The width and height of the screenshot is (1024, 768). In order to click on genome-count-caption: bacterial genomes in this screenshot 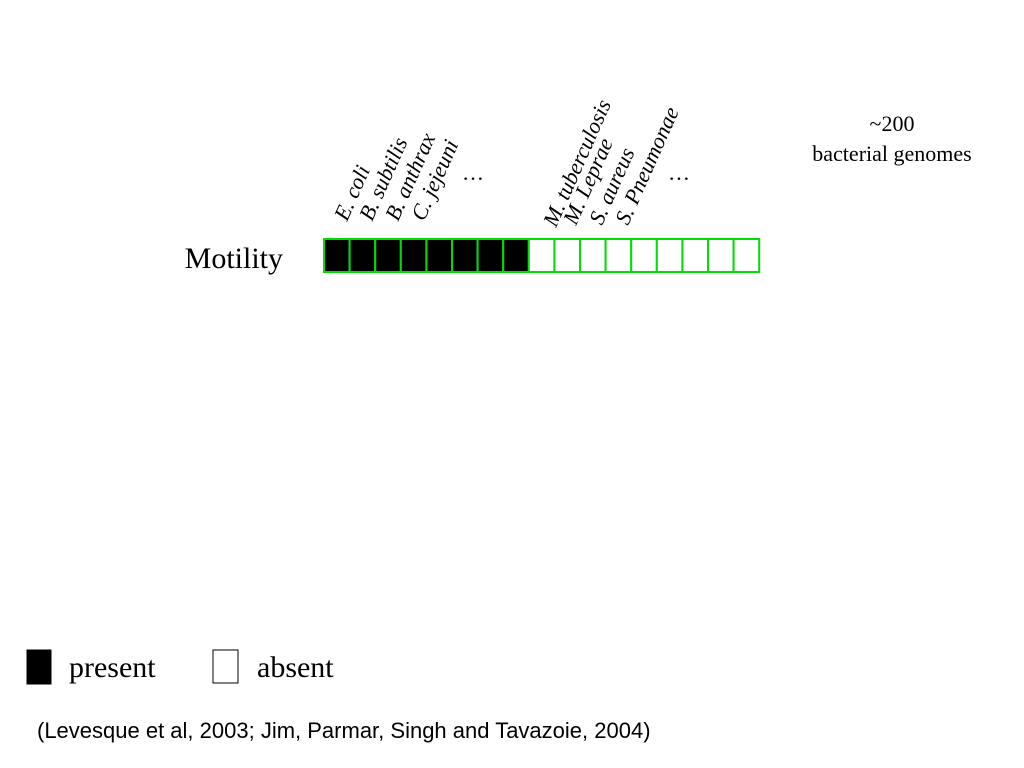, I will do `click(891, 153)`.